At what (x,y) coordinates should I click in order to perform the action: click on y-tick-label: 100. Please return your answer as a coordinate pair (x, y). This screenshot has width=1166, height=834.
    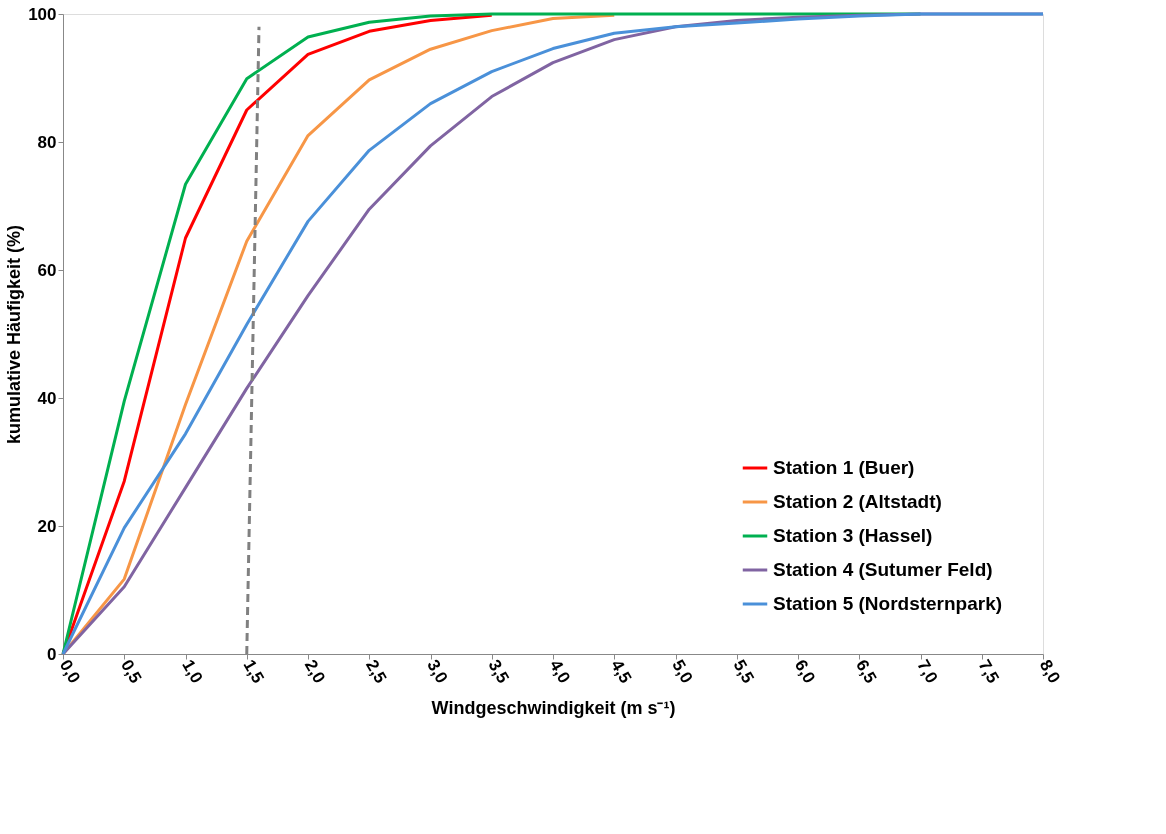
    Looking at the image, I should click on (42, 14).